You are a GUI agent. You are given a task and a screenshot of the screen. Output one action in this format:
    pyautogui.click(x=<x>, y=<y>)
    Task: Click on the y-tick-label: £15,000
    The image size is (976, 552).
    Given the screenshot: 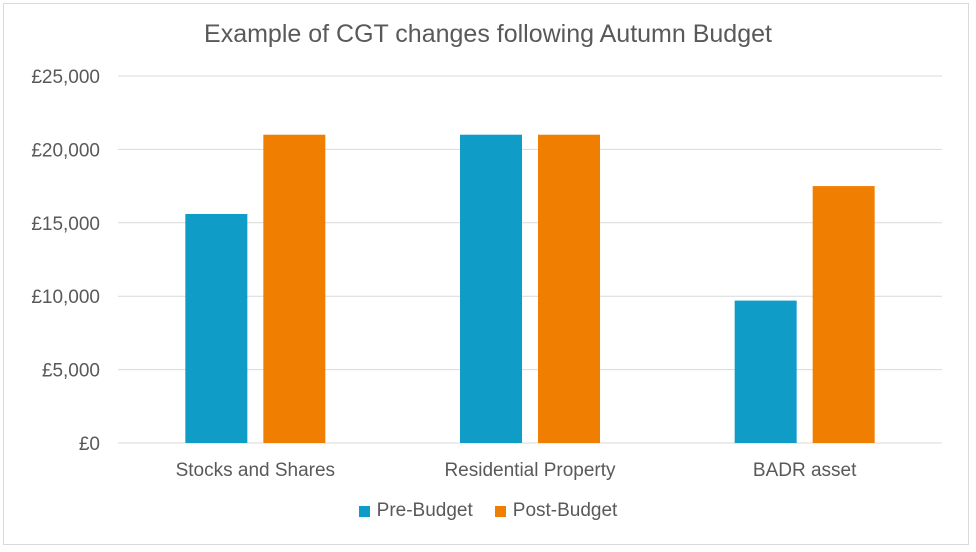 What is the action you would take?
    pyautogui.click(x=65, y=224)
    